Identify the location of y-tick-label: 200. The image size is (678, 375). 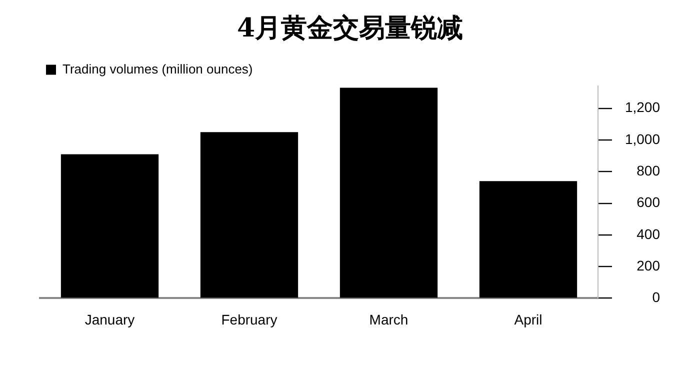
(648, 265).